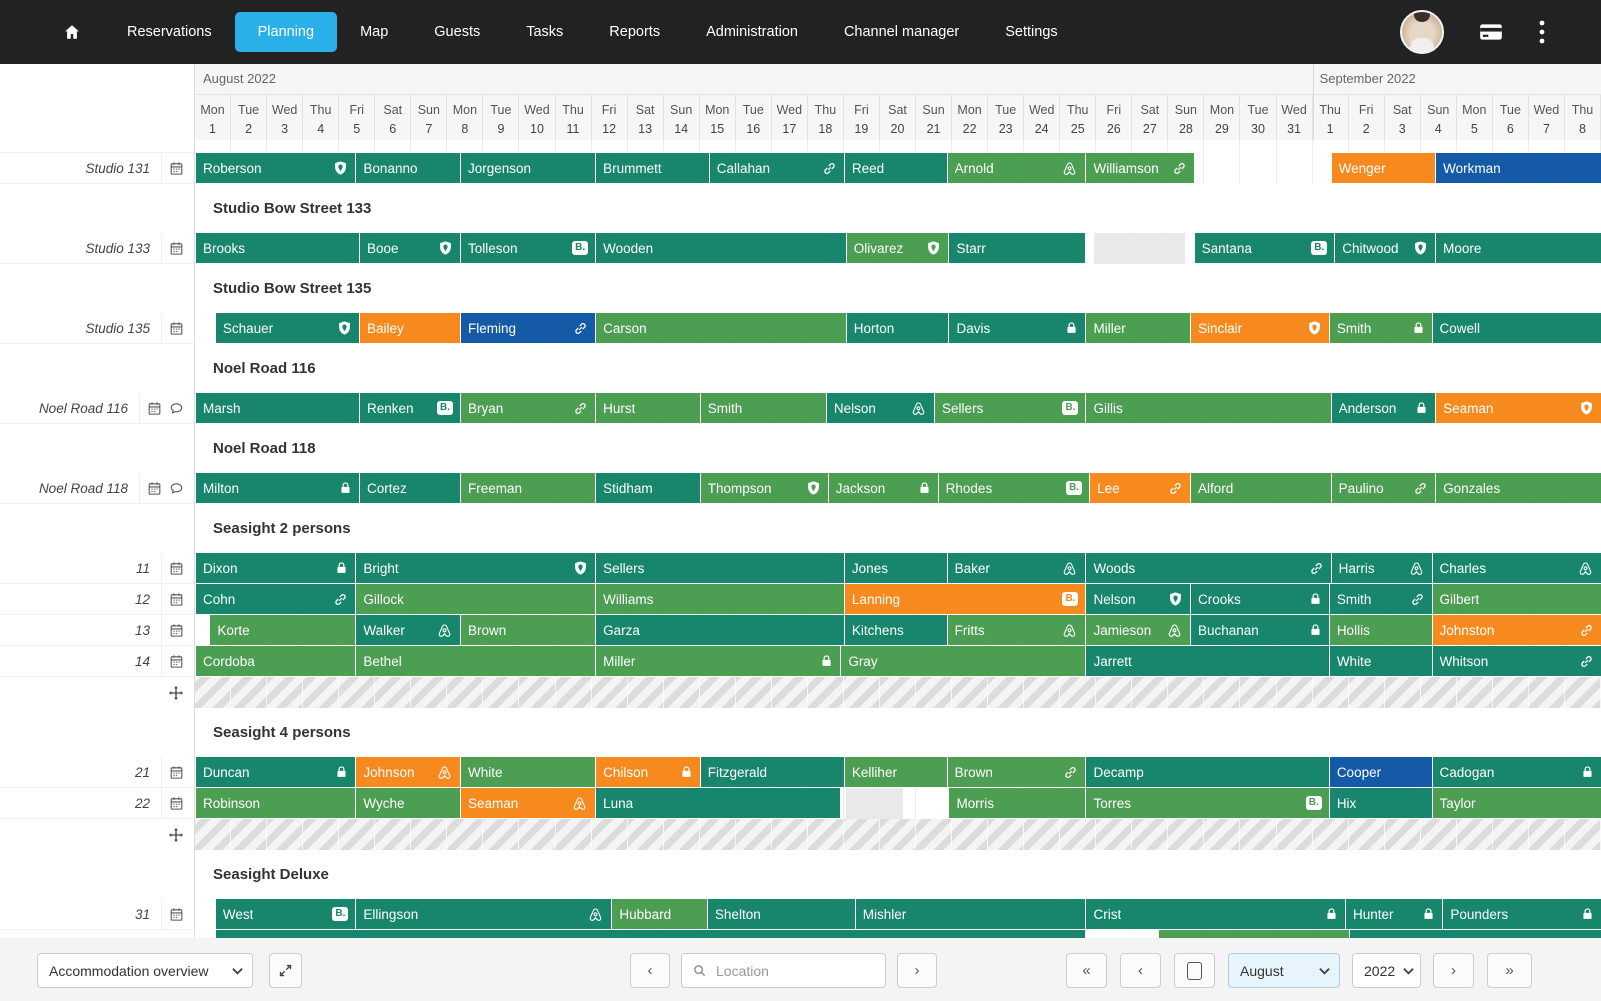  What do you see at coordinates (1518, 248) in the screenshot?
I see `reservation-bar-moore: Moore` at bounding box center [1518, 248].